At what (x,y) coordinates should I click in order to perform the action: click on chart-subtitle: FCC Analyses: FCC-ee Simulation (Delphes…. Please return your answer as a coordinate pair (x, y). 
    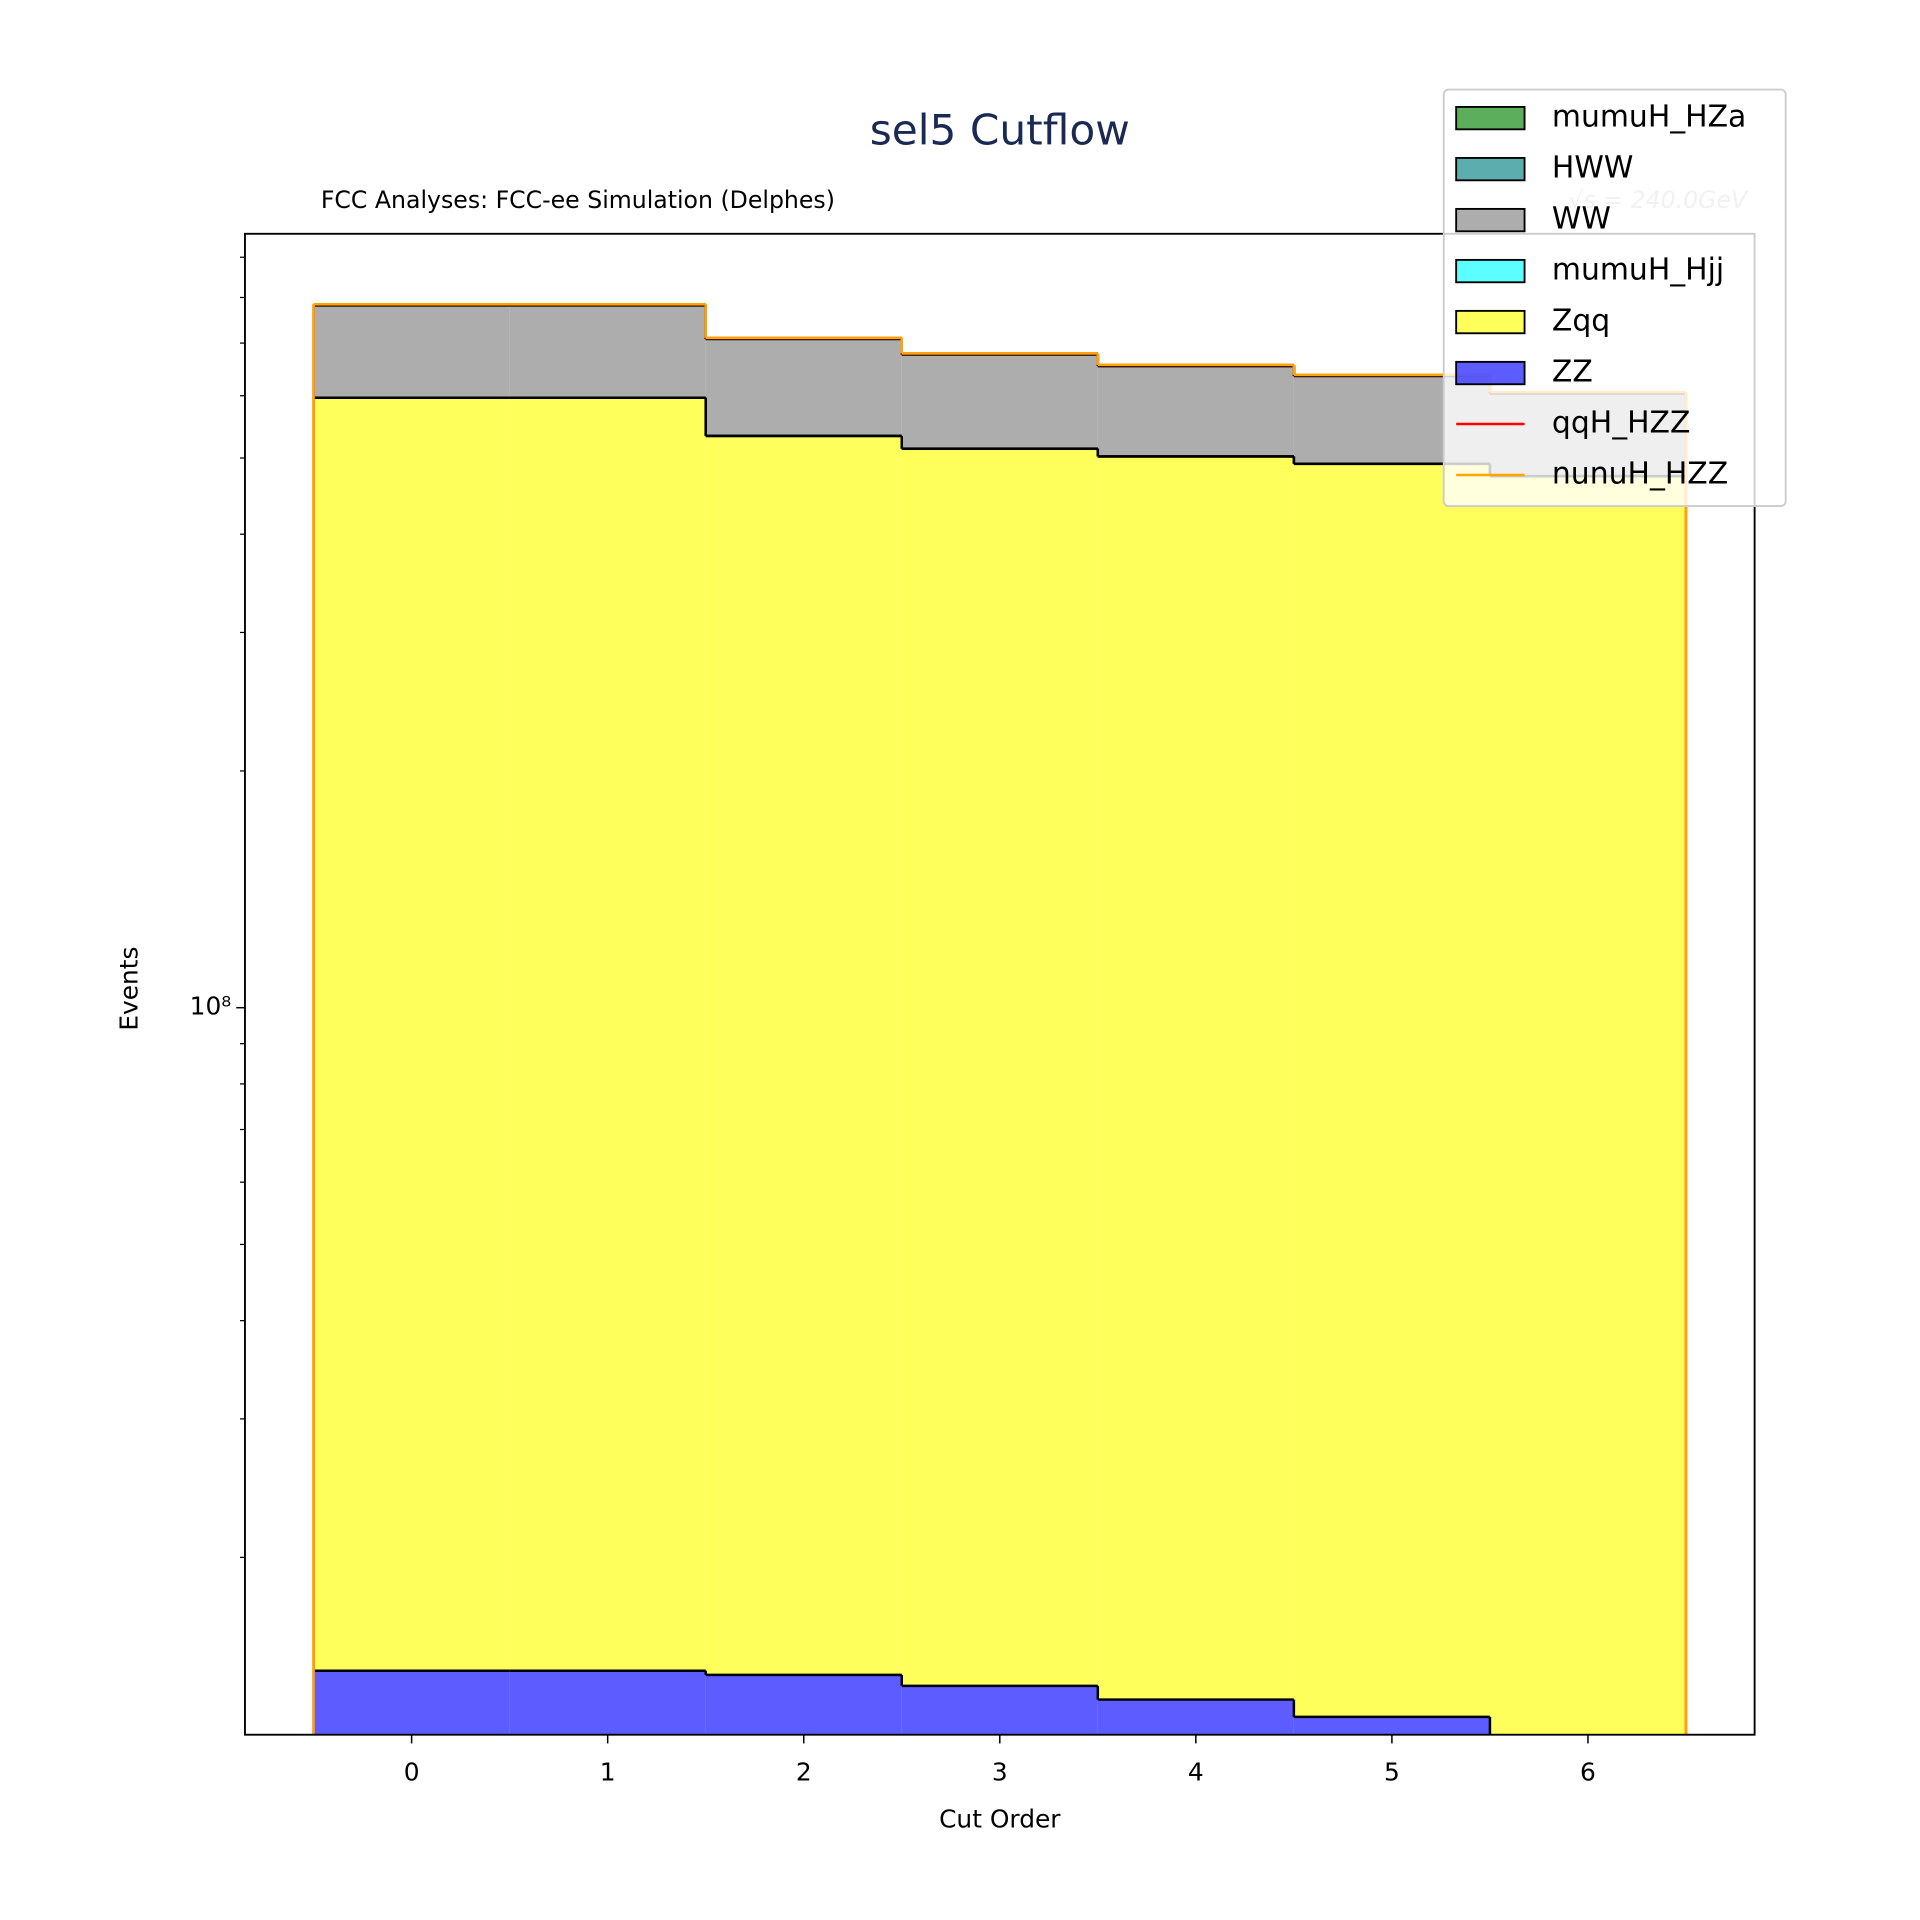
    Looking at the image, I should click on (578, 200).